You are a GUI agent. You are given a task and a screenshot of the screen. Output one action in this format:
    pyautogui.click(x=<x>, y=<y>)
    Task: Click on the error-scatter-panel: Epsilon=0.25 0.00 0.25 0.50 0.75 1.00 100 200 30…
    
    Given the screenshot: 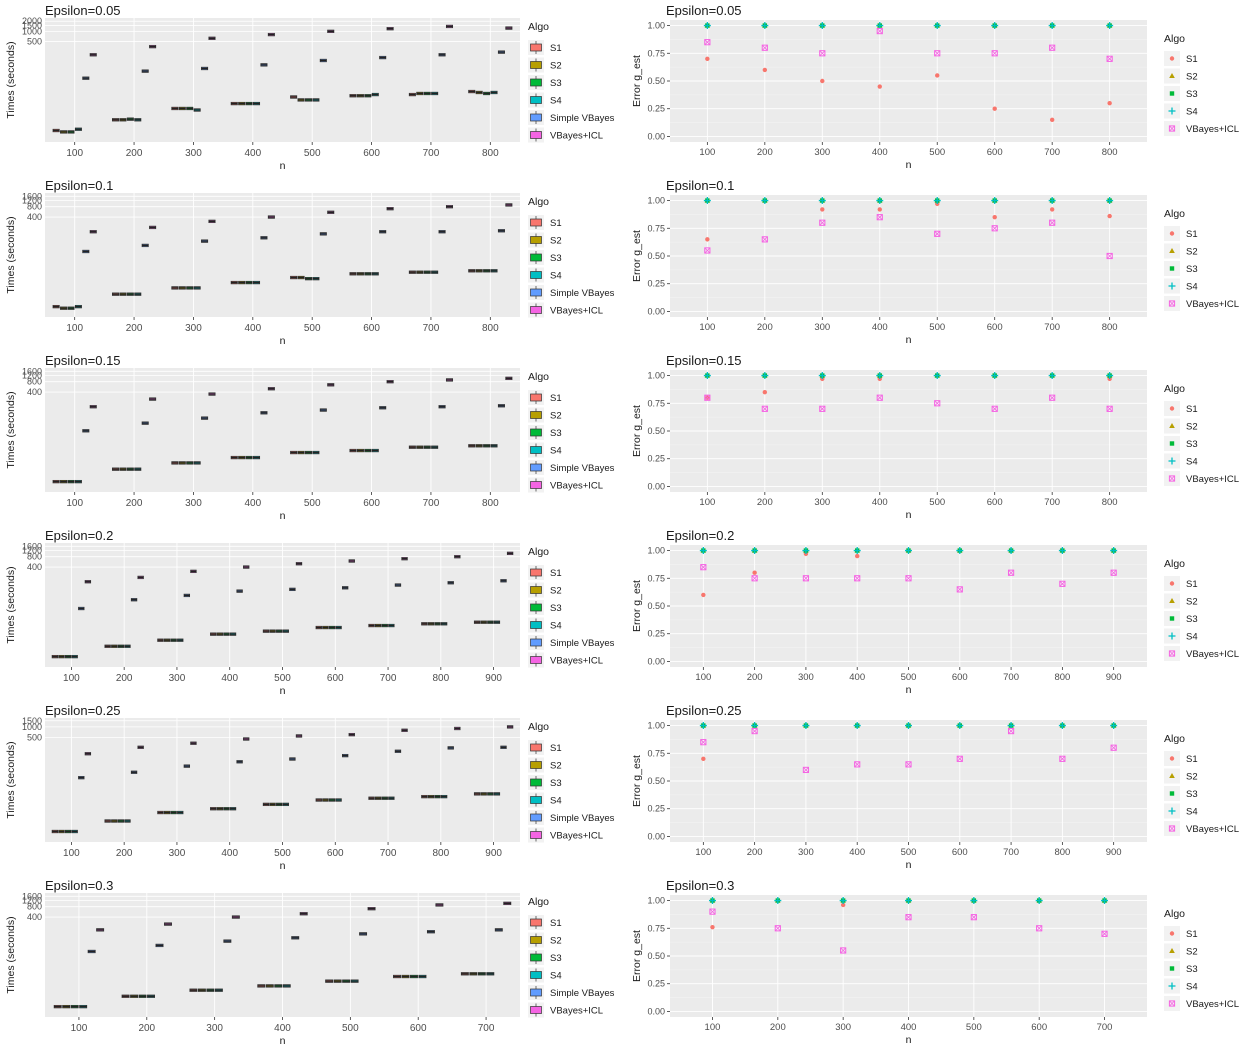 What is the action you would take?
    pyautogui.click(x=935, y=787)
    